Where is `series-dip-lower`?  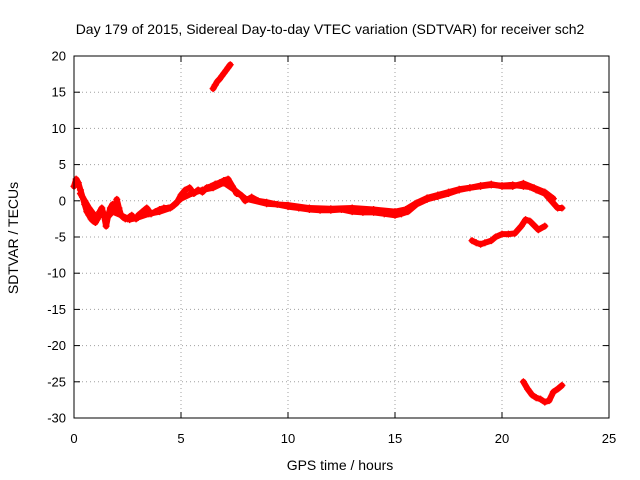
series-dip-lower is located at coordinates (542, 392).